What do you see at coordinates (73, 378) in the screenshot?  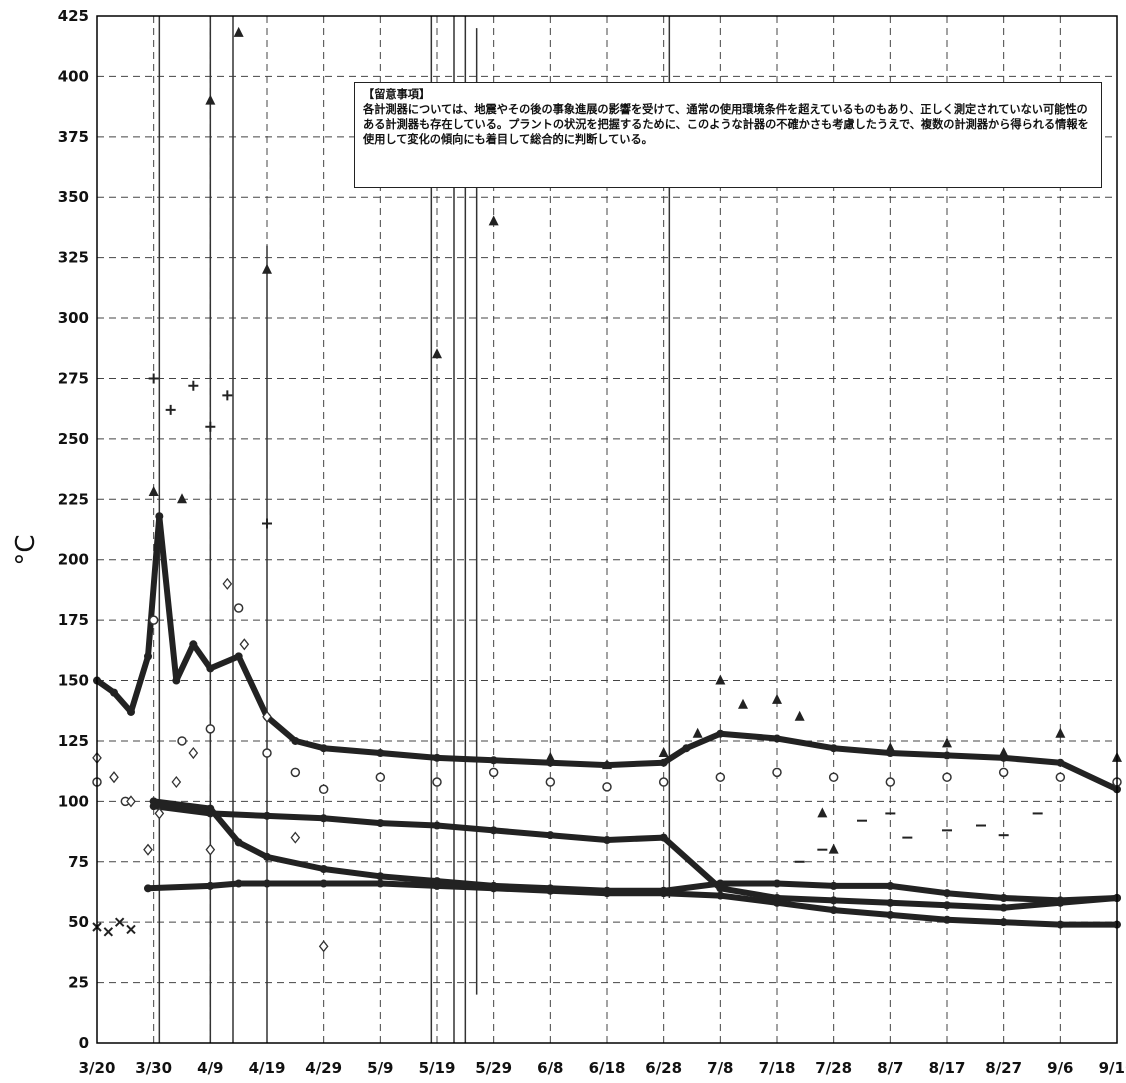 I see `y-tick-label: 275` at bounding box center [73, 378].